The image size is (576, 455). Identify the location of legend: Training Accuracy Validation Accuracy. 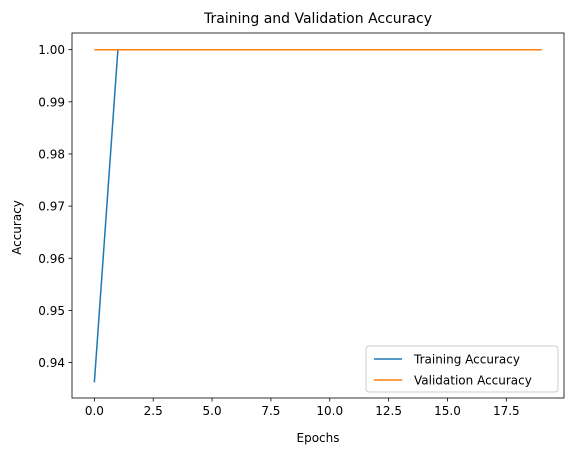
(462, 369).